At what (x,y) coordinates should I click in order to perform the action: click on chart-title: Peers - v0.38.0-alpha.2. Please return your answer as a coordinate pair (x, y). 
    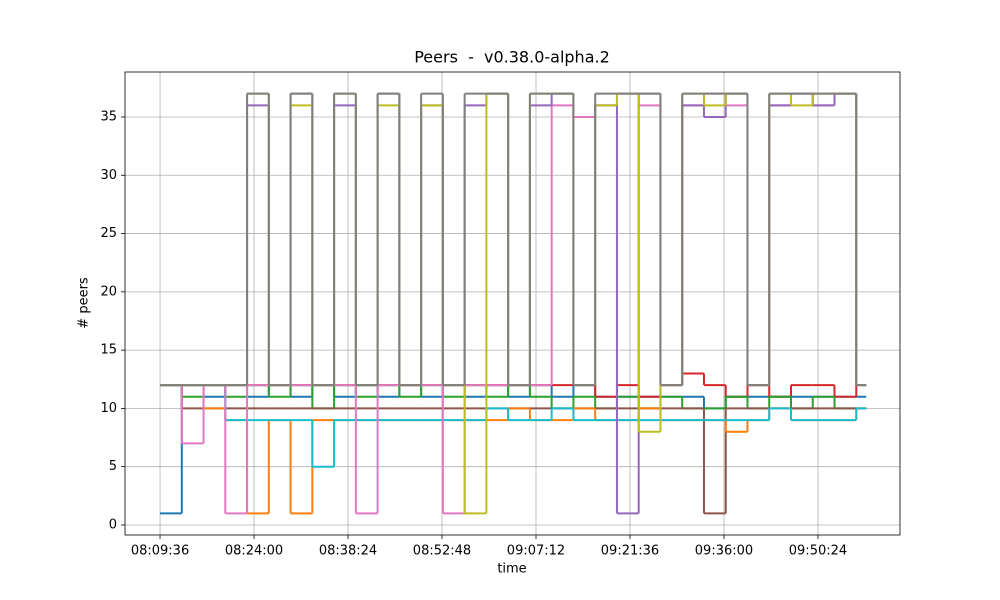
    Looking at the image, I should click on (512, 57).